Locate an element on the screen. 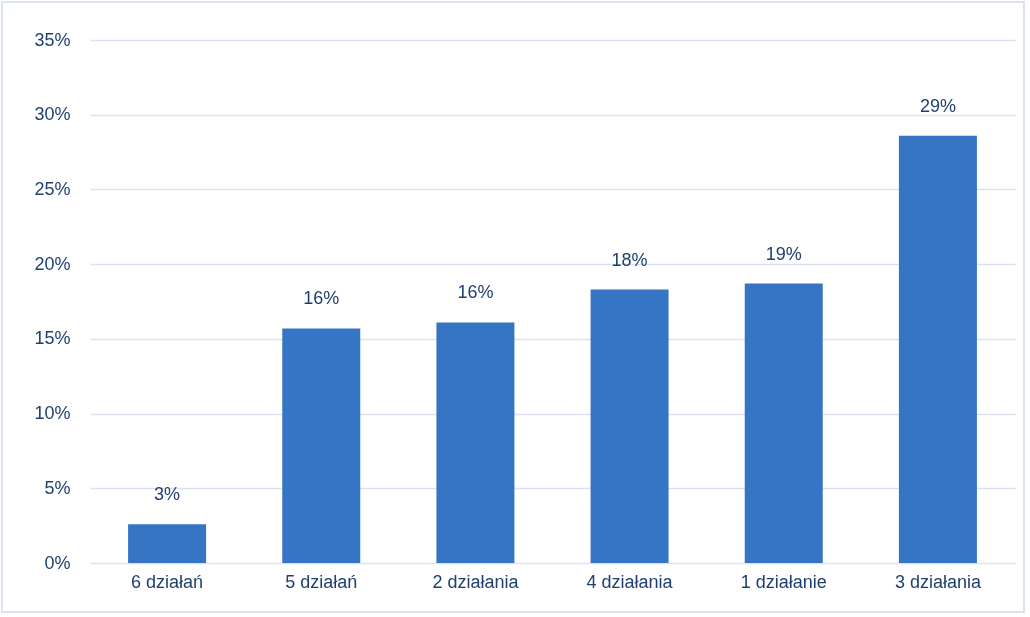  y-tick-label: 20% is located at coordinates (52, 263).